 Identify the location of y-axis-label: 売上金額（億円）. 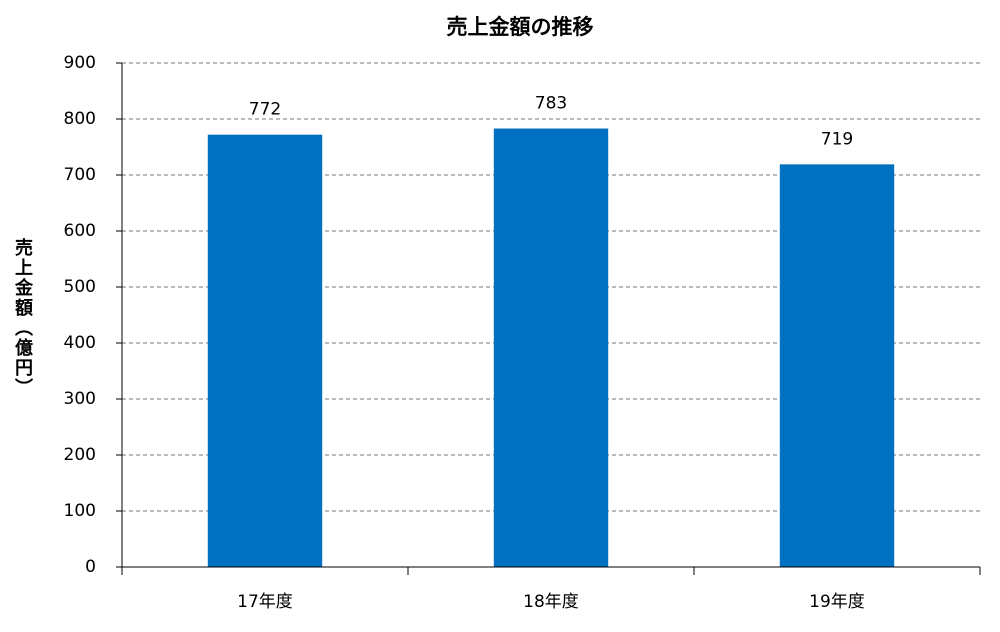
(23, 317).